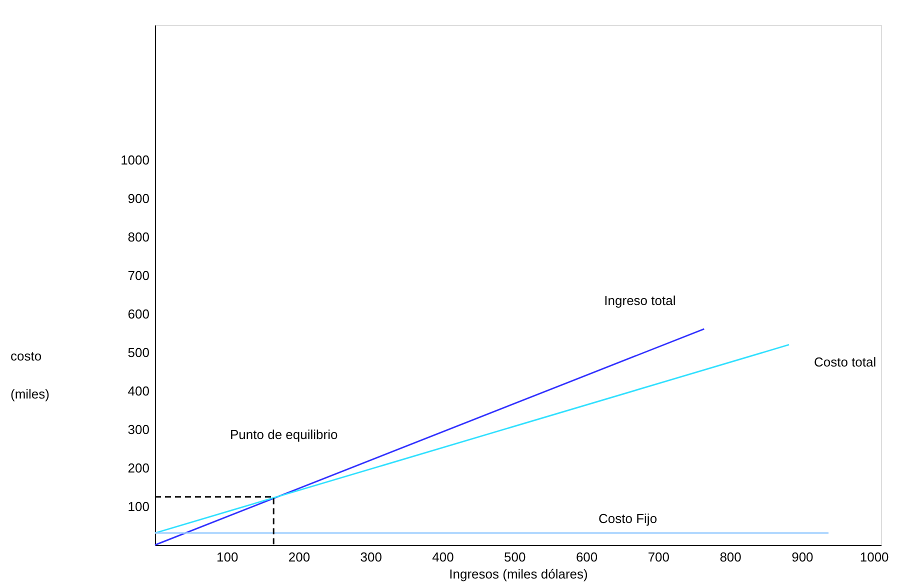 This screenshot has width=907, height=586. Describe the element at coordinates (731, 557) in the screenshot. I see `x-tick-label: 800` at that location.